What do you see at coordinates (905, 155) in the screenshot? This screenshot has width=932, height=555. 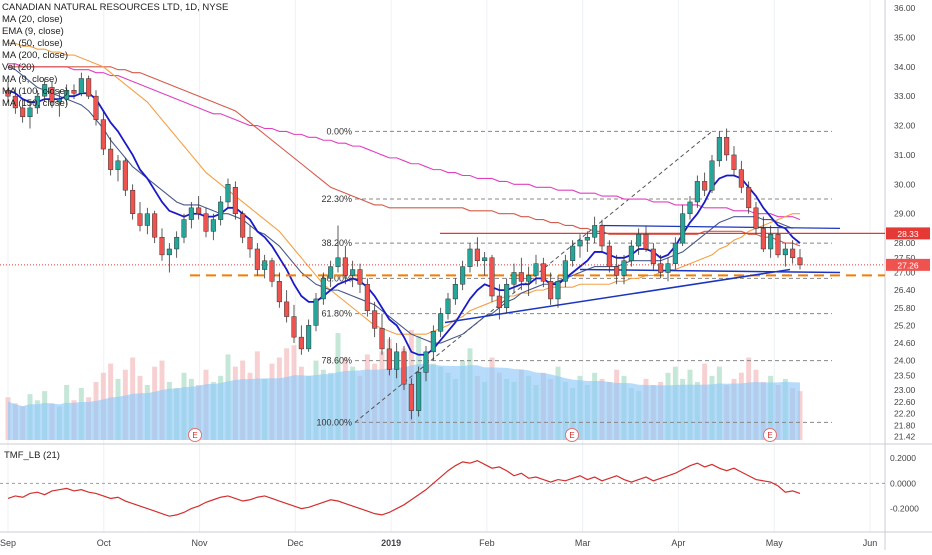 I see `price-tick-label: 31.00` at bounding box center [905, 155].